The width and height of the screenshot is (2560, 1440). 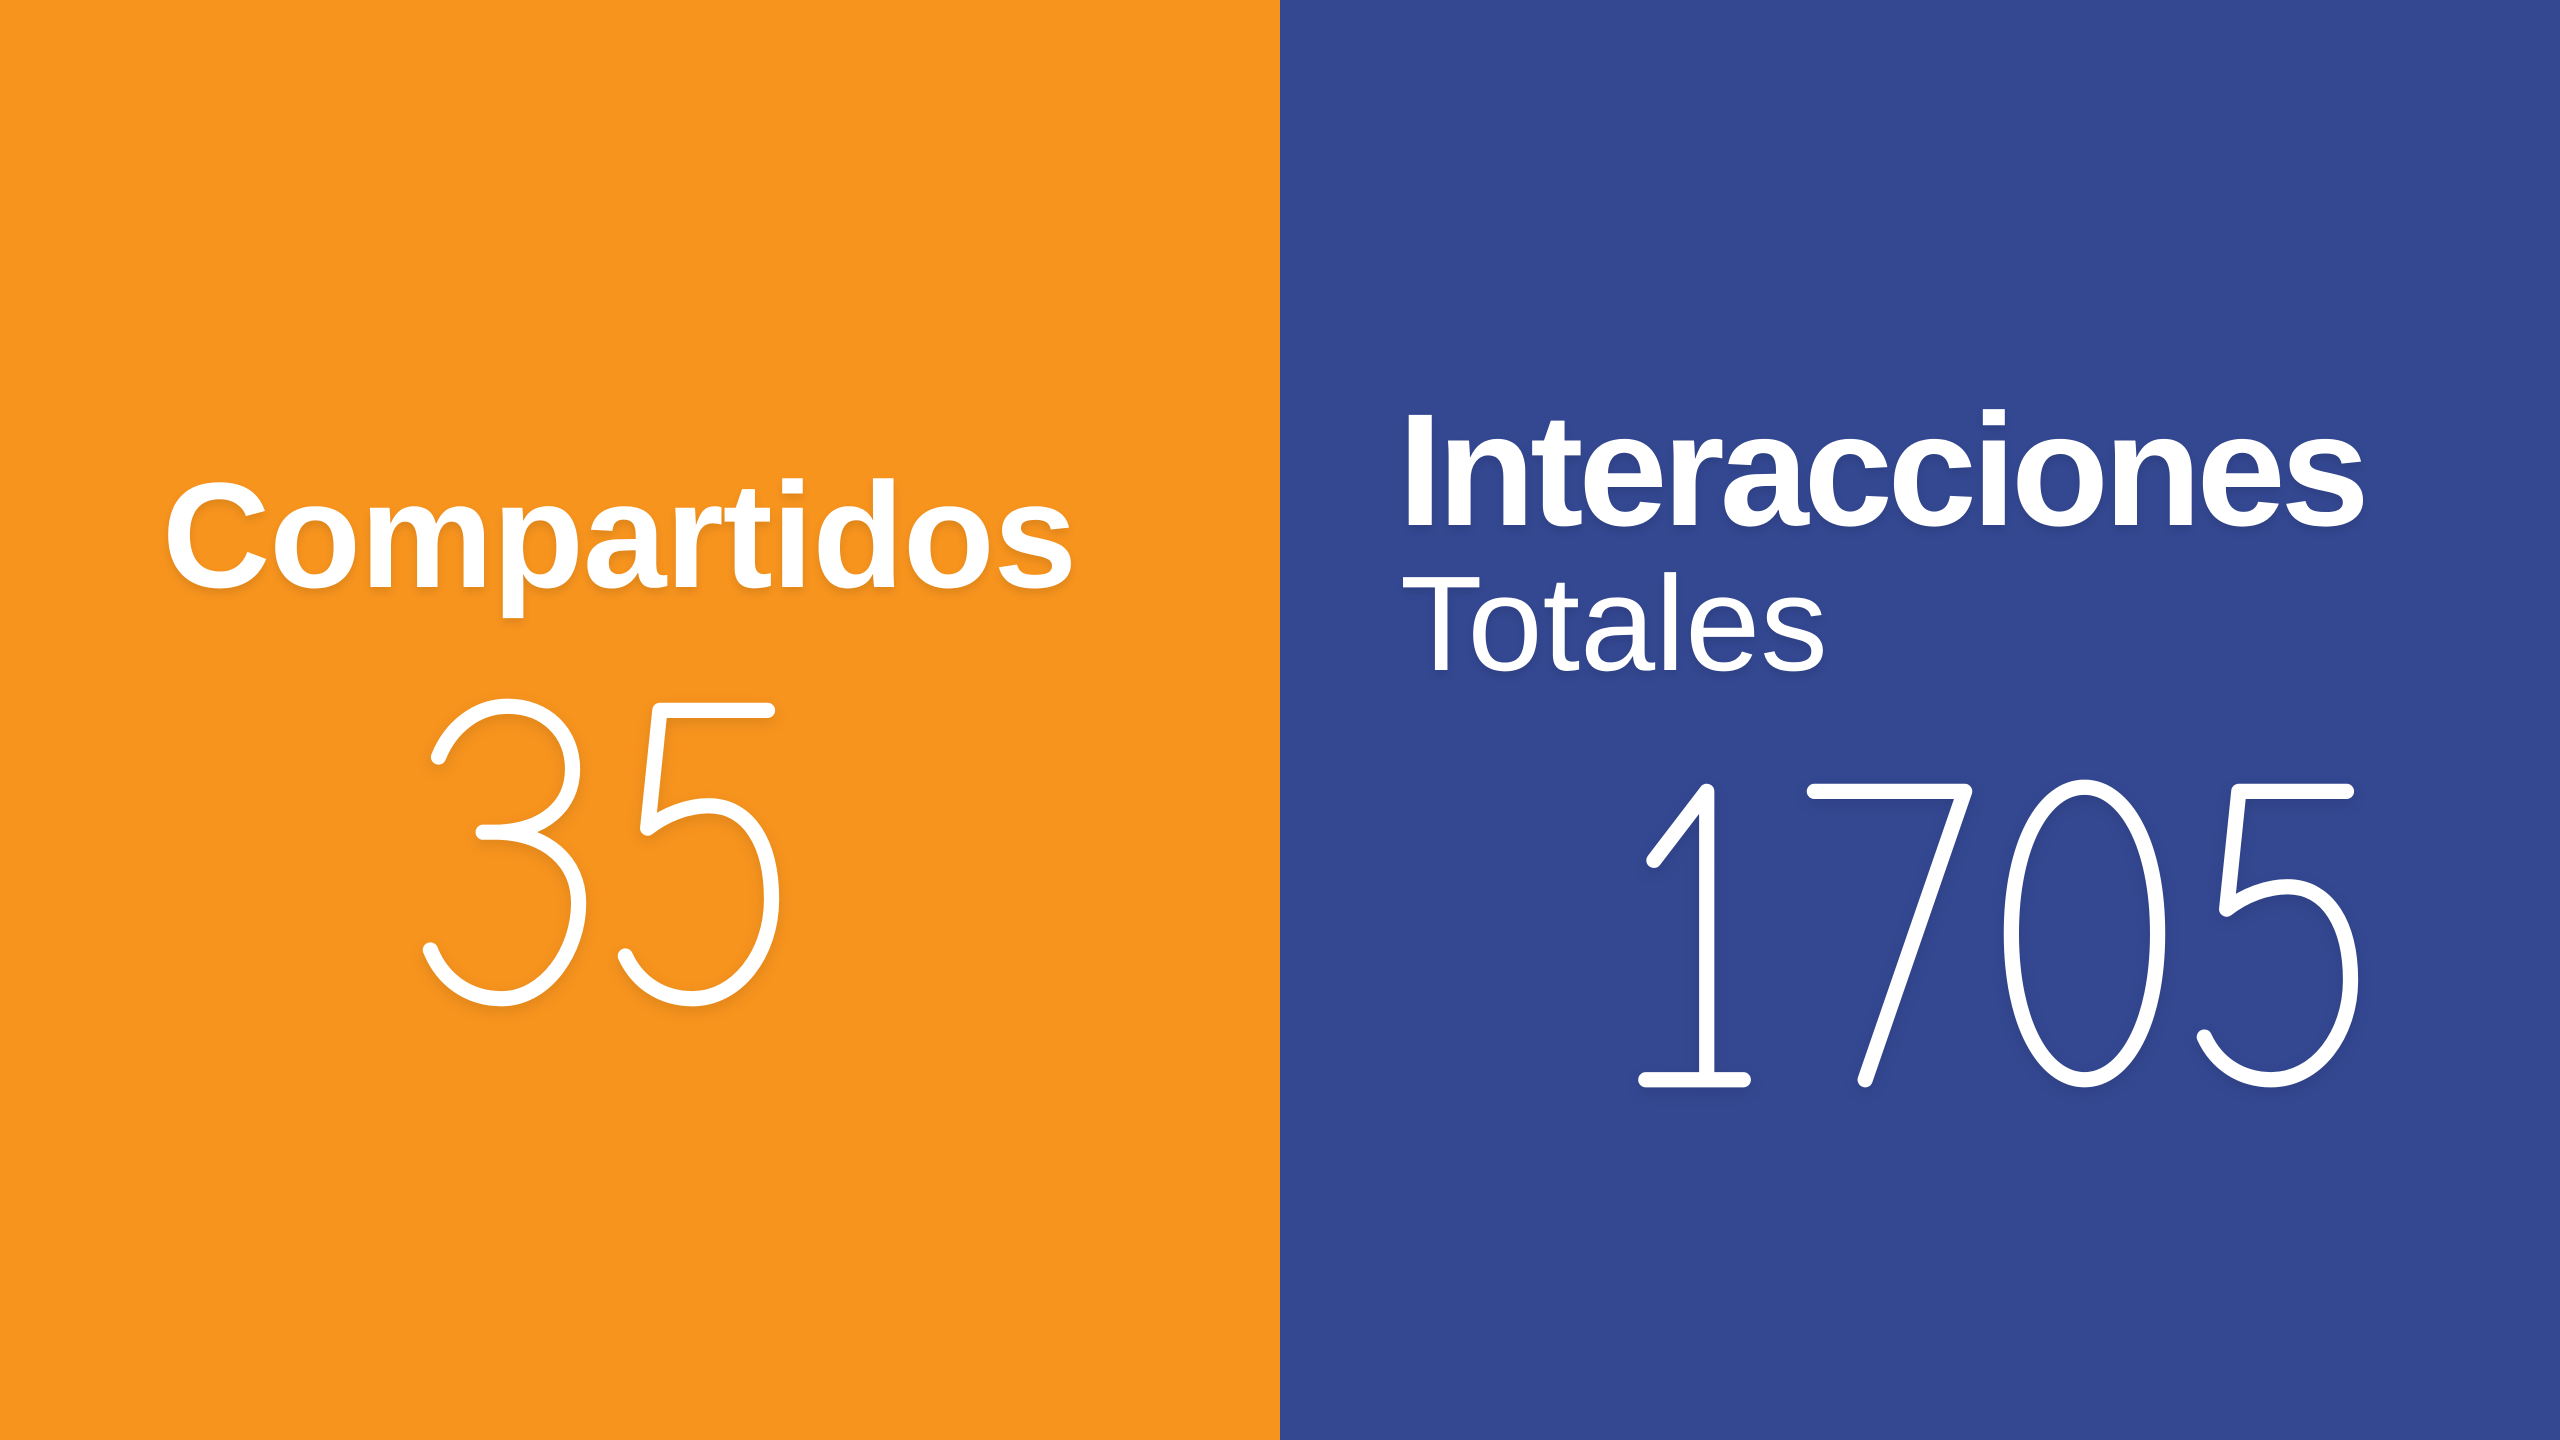 What do you see at coordinates (619, 535) in the screenshot?
I see `shares-label: Compartidos` at bounding box center [619, 535].